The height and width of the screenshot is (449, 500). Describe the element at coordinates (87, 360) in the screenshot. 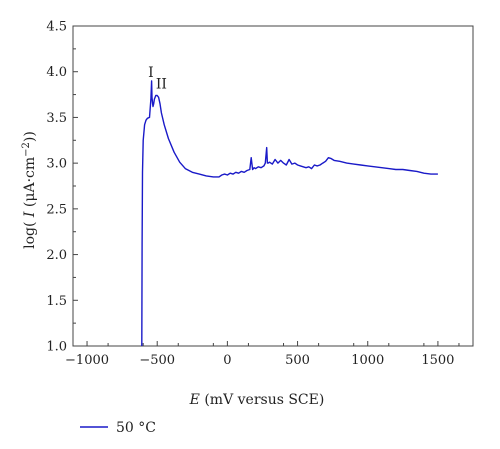

I see `x-tick-label-0: −1000` at that location.